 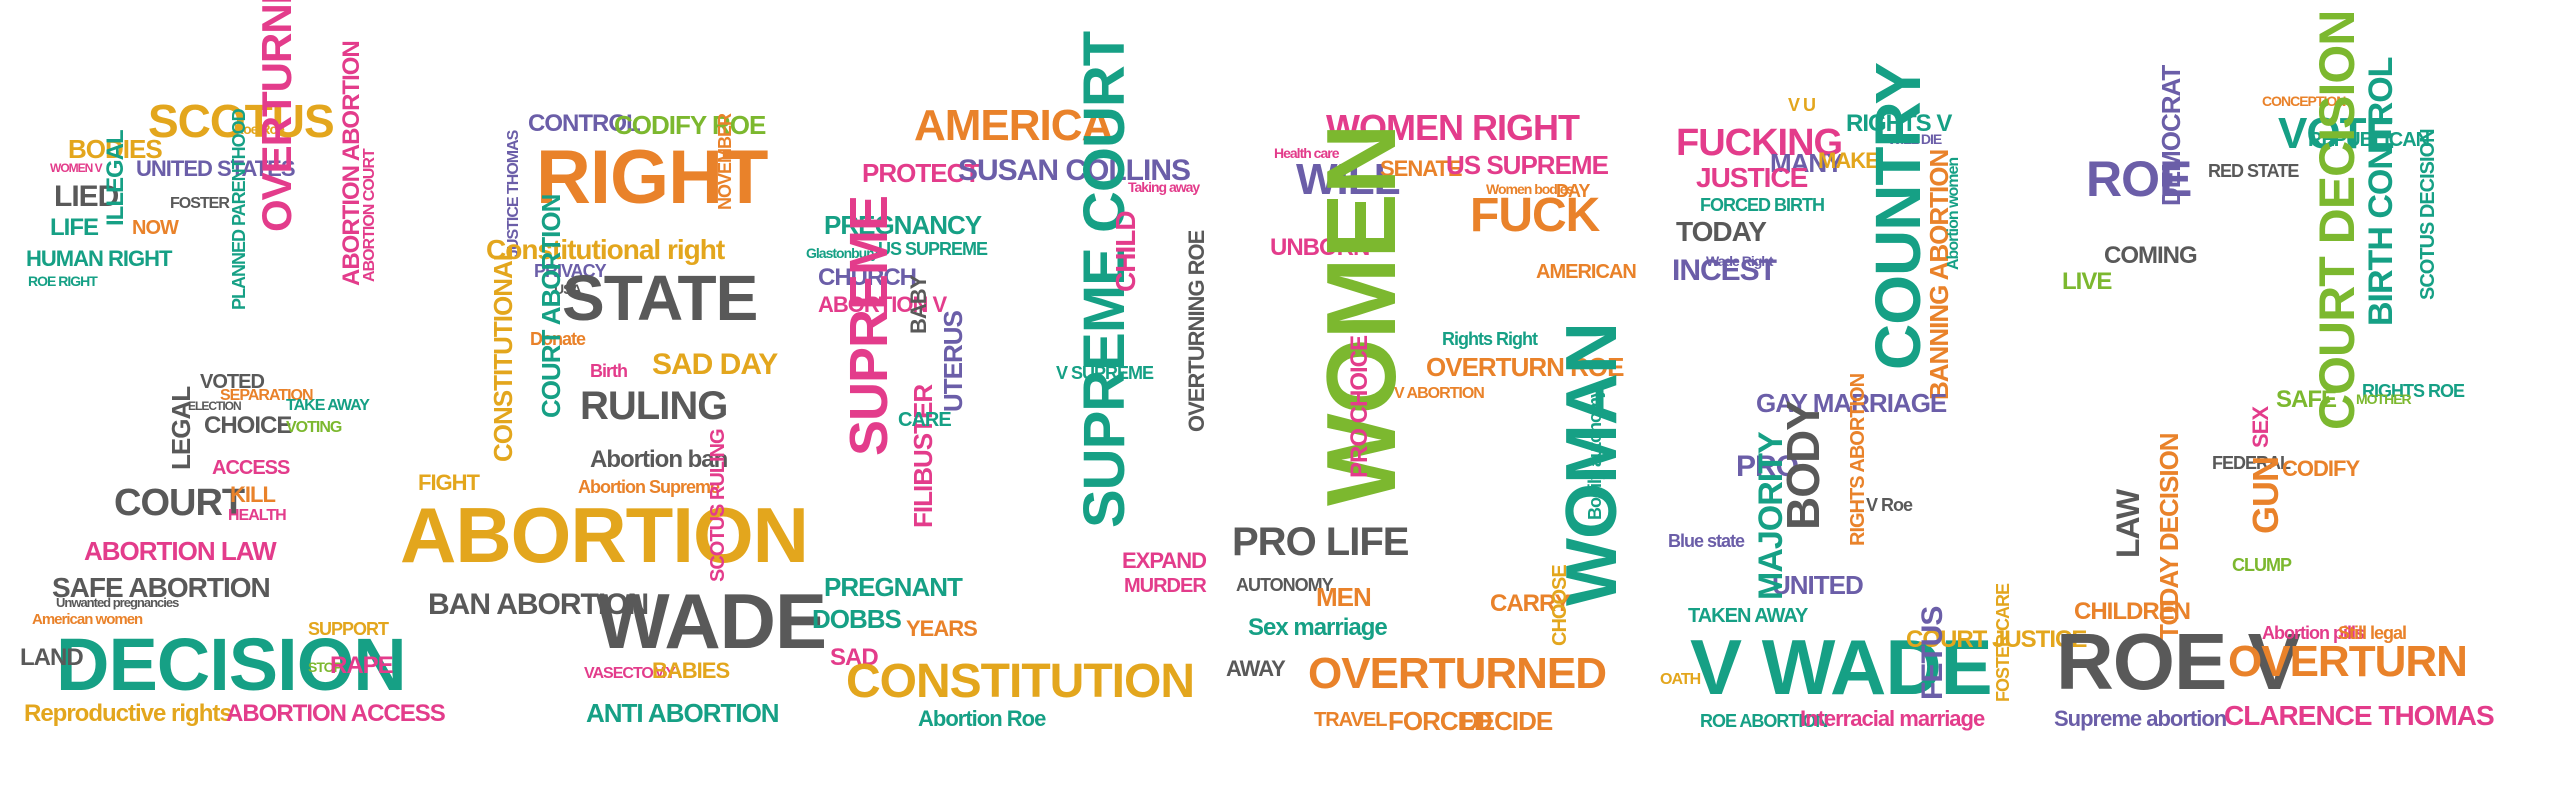 I want to click on cloud-word: Abortion pills, so click(x=2313, y=633).